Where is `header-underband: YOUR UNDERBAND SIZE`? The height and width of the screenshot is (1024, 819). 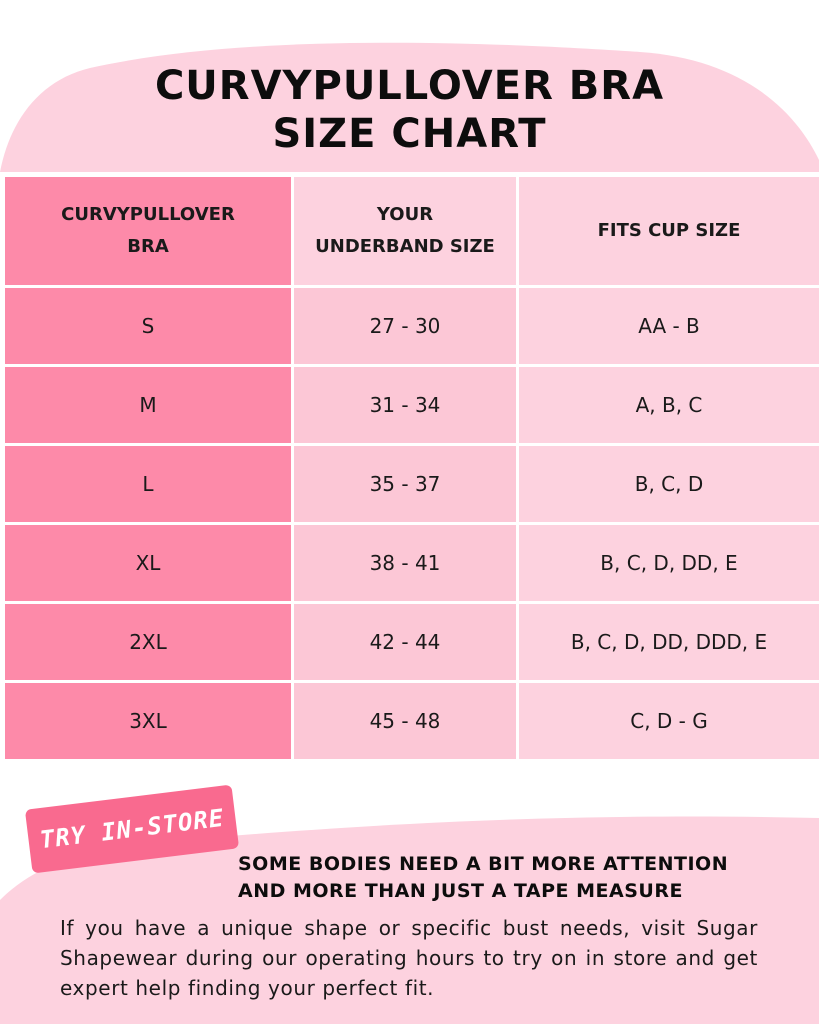
header-underband: YOUR UNDERBAND SIZE is located at coordinates (405, 231).